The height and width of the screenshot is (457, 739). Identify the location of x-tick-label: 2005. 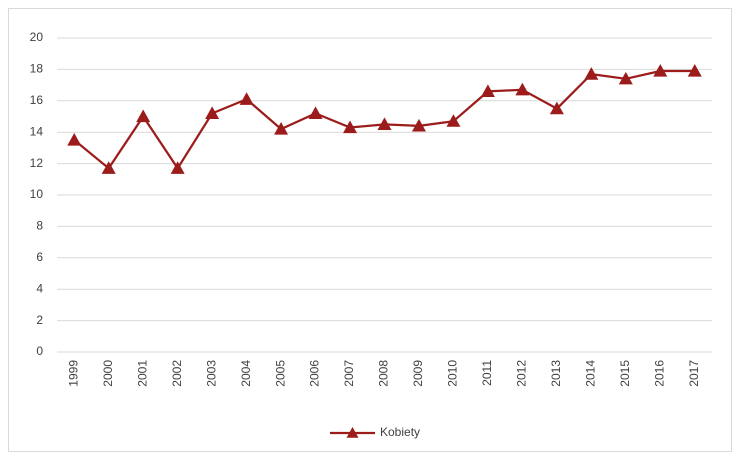
(280, 373).